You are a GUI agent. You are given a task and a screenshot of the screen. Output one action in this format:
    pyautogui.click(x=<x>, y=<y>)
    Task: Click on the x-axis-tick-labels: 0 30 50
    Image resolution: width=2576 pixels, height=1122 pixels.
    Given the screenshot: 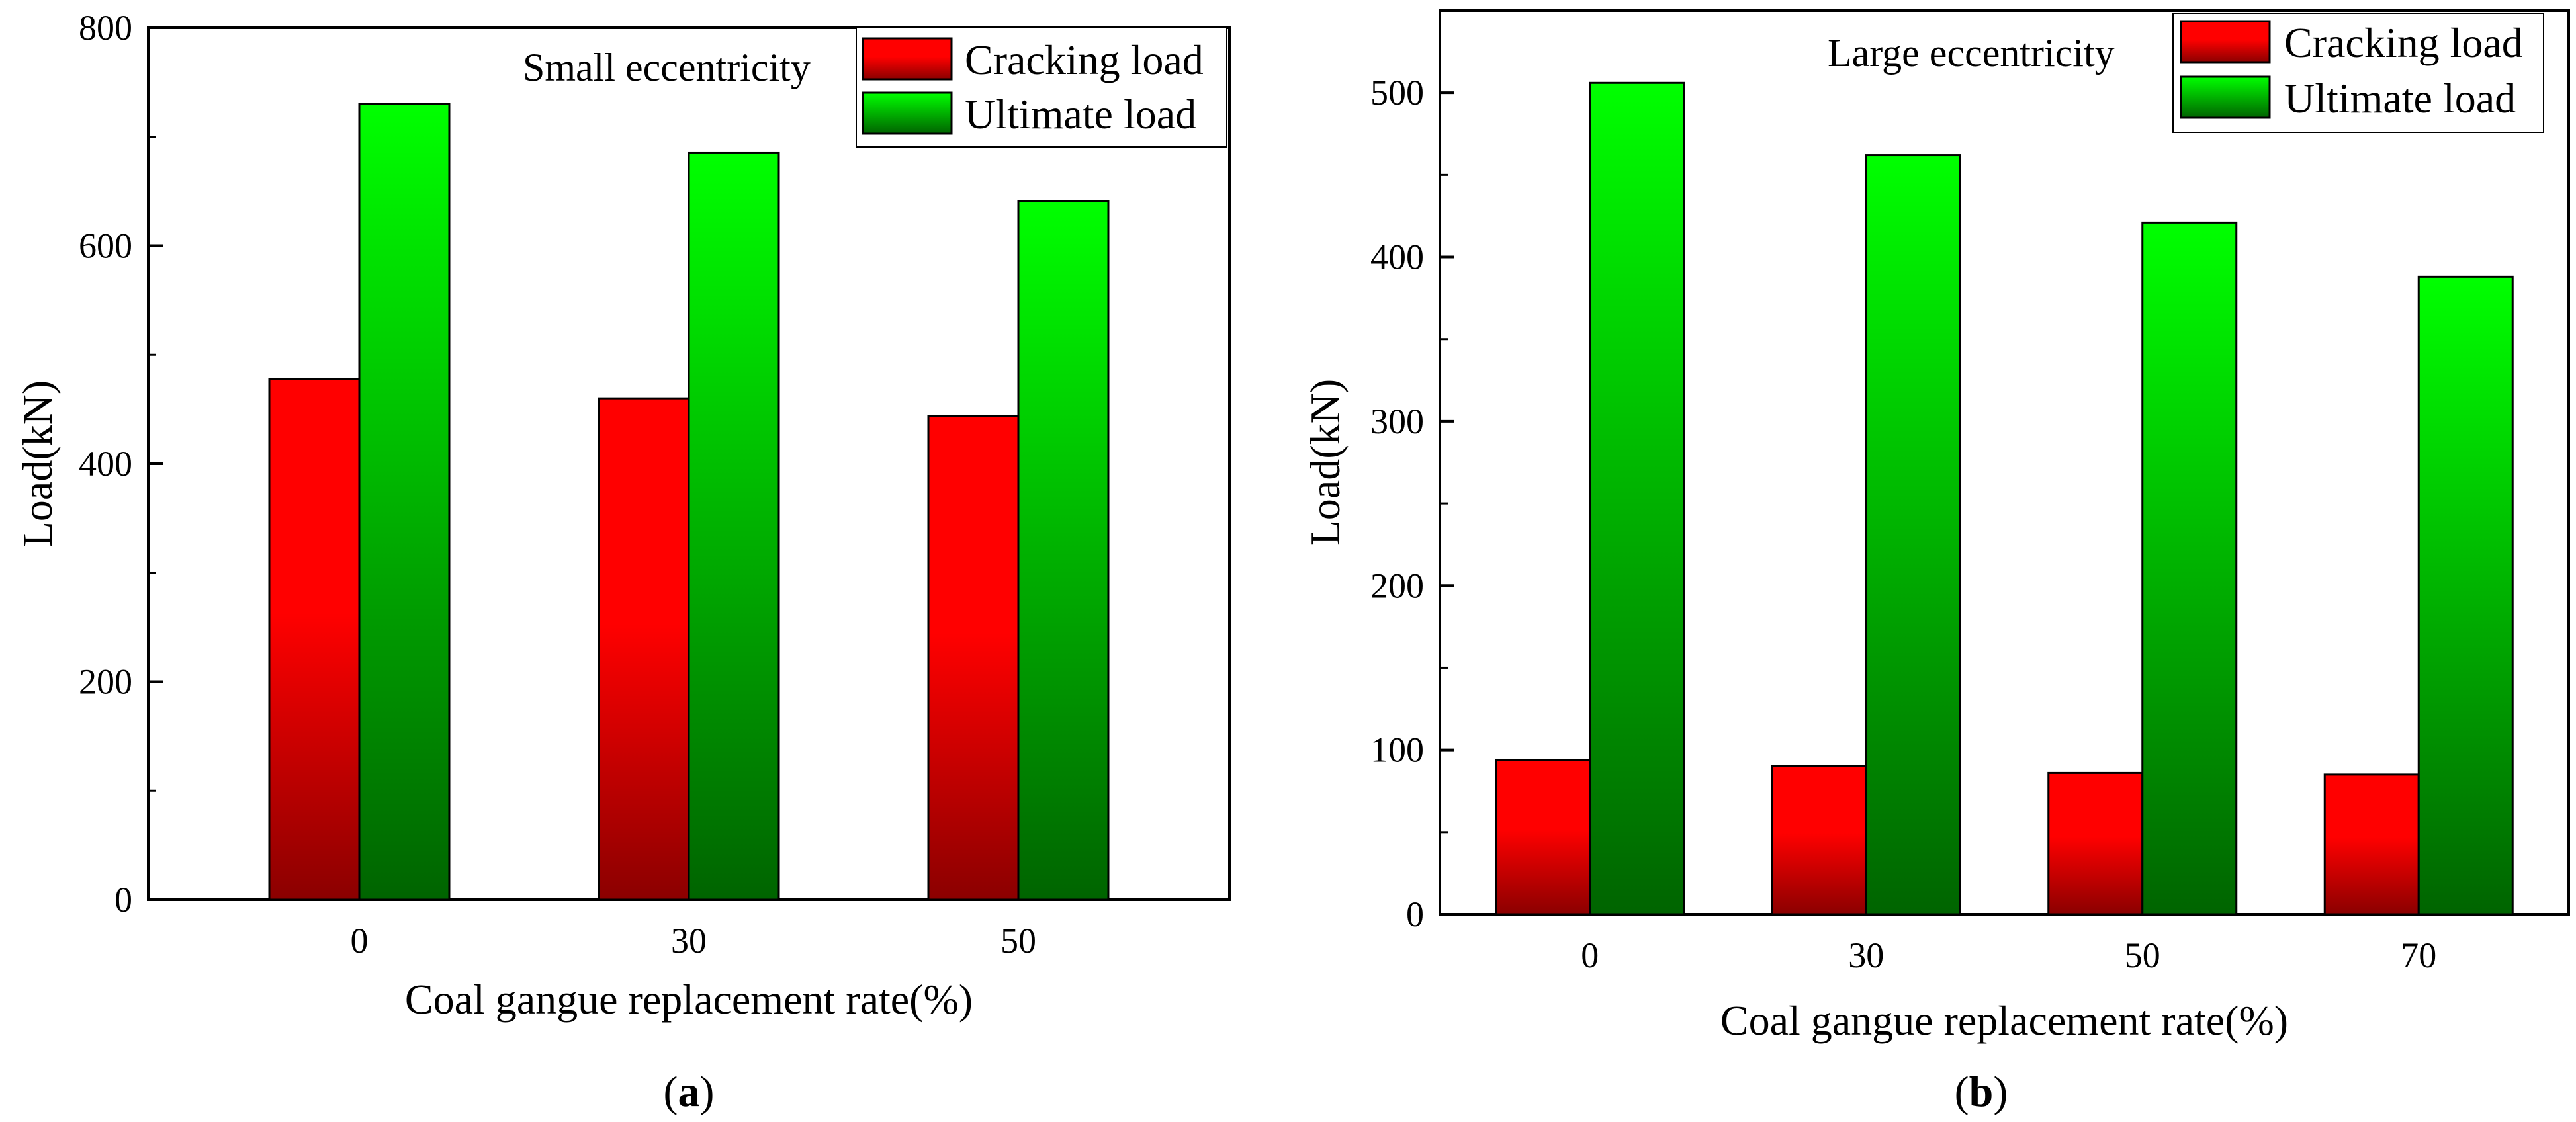 What is the action you would take?
    pyautogui.click(x=694, y=941)
    